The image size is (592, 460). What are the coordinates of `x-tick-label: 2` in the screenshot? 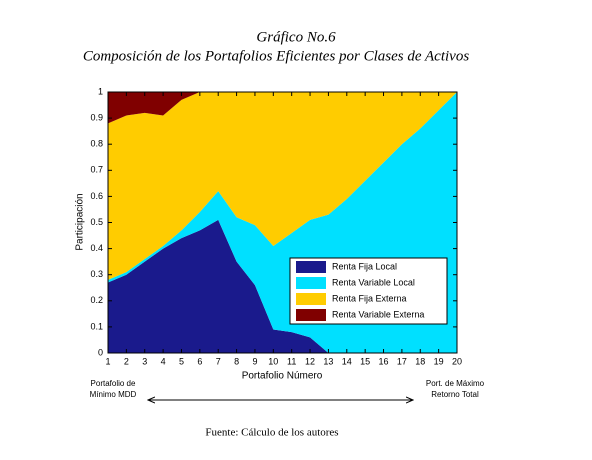 It's located at (126, 361).